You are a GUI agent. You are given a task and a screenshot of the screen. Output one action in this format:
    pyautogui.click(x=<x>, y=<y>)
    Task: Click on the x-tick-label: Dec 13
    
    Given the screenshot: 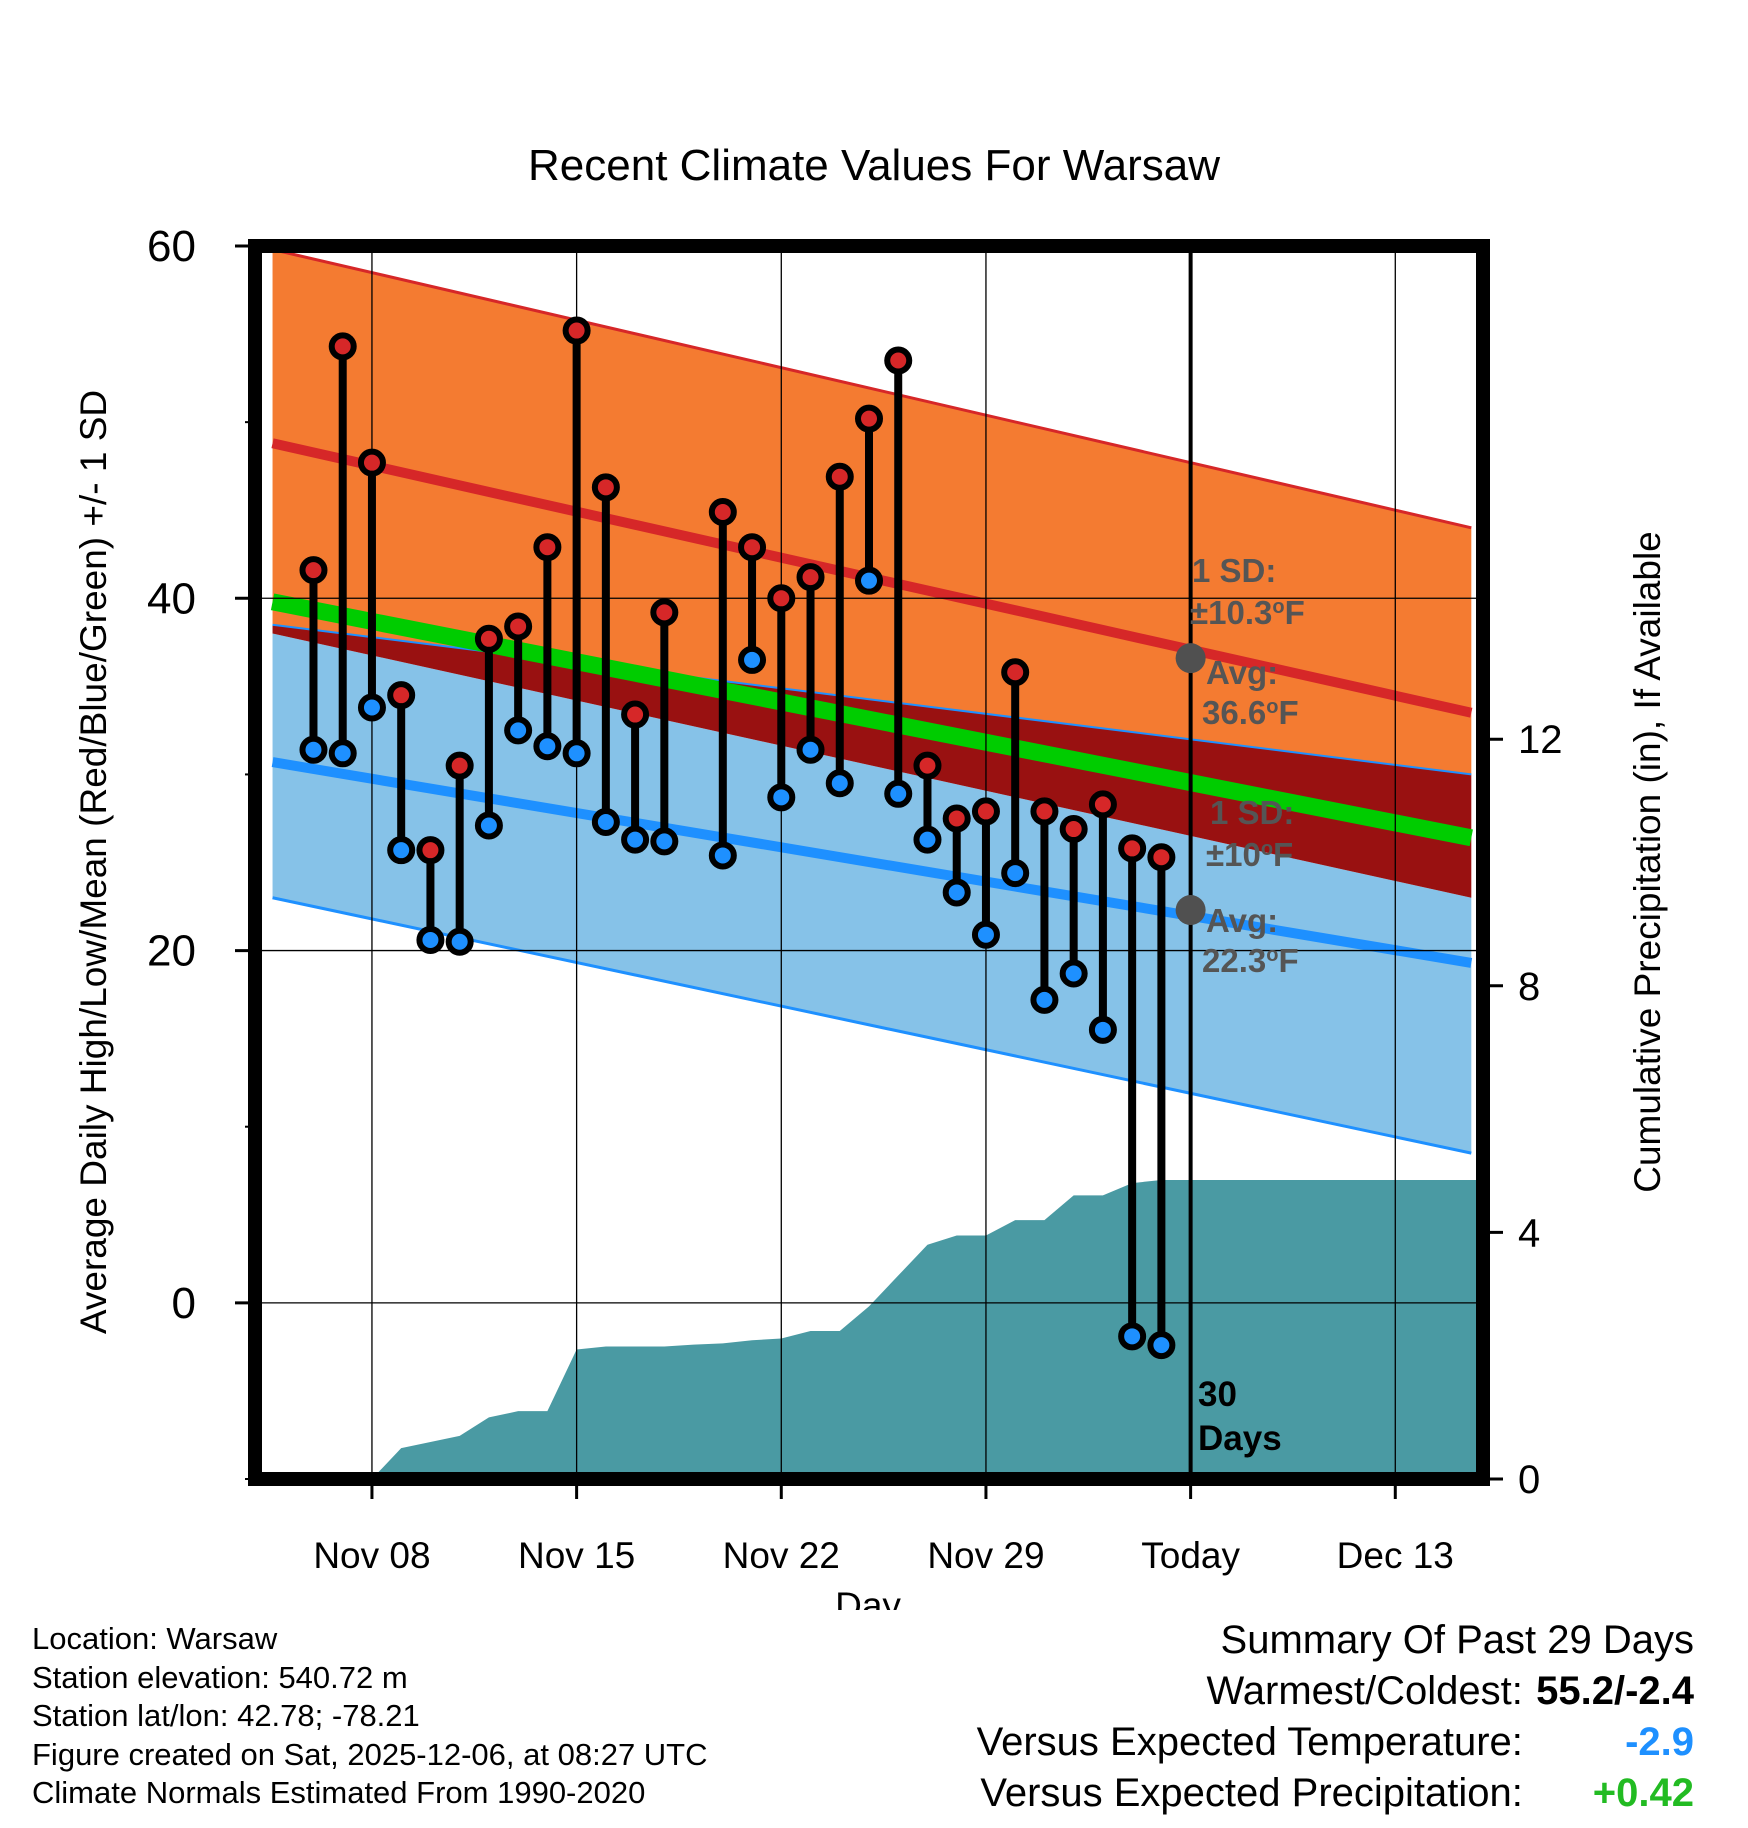 What is the action you would take?
    pyautogui.click(x=1395, y=1555)
    